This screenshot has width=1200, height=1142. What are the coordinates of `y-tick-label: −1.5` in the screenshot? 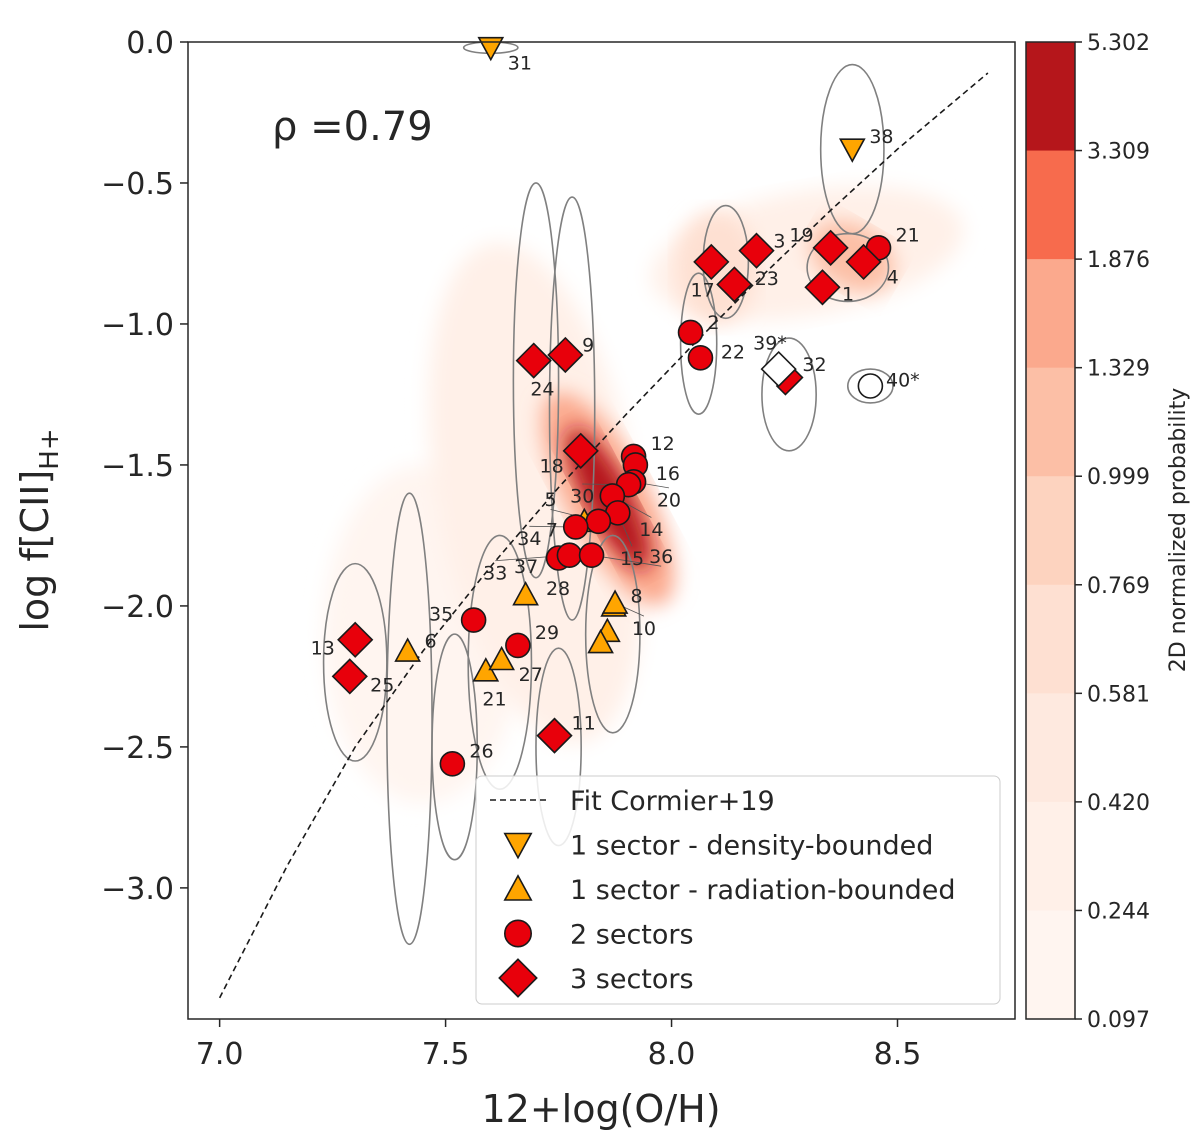 It's located at (137, 466).